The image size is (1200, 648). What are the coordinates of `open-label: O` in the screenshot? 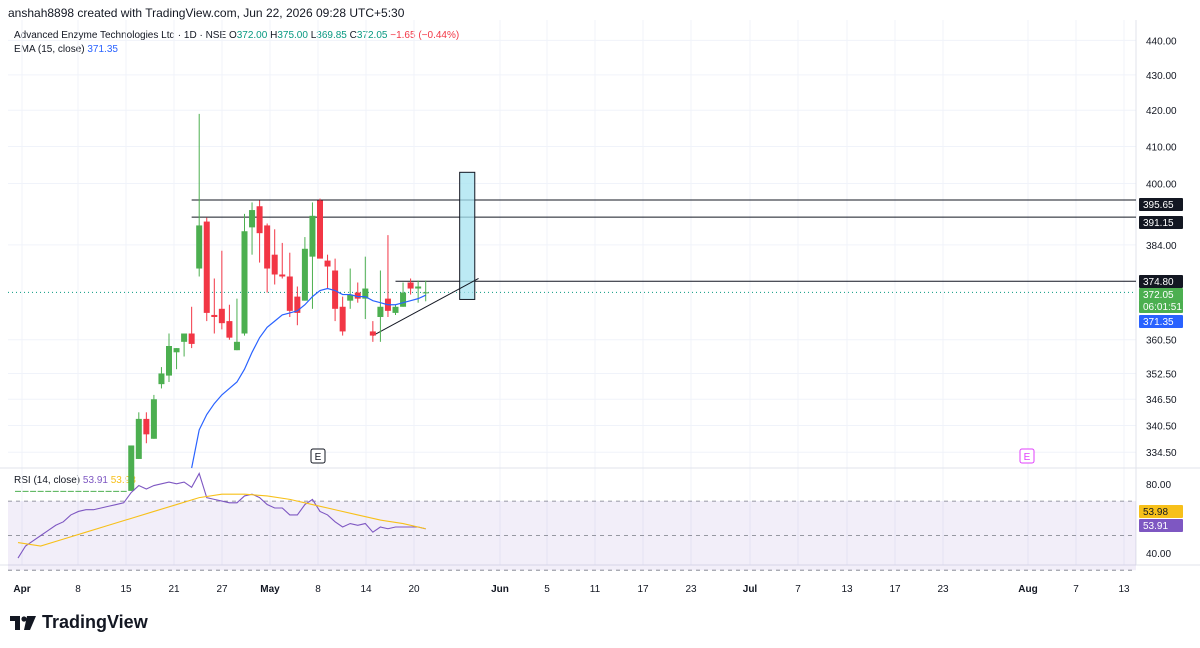 It's located at (232, 35).